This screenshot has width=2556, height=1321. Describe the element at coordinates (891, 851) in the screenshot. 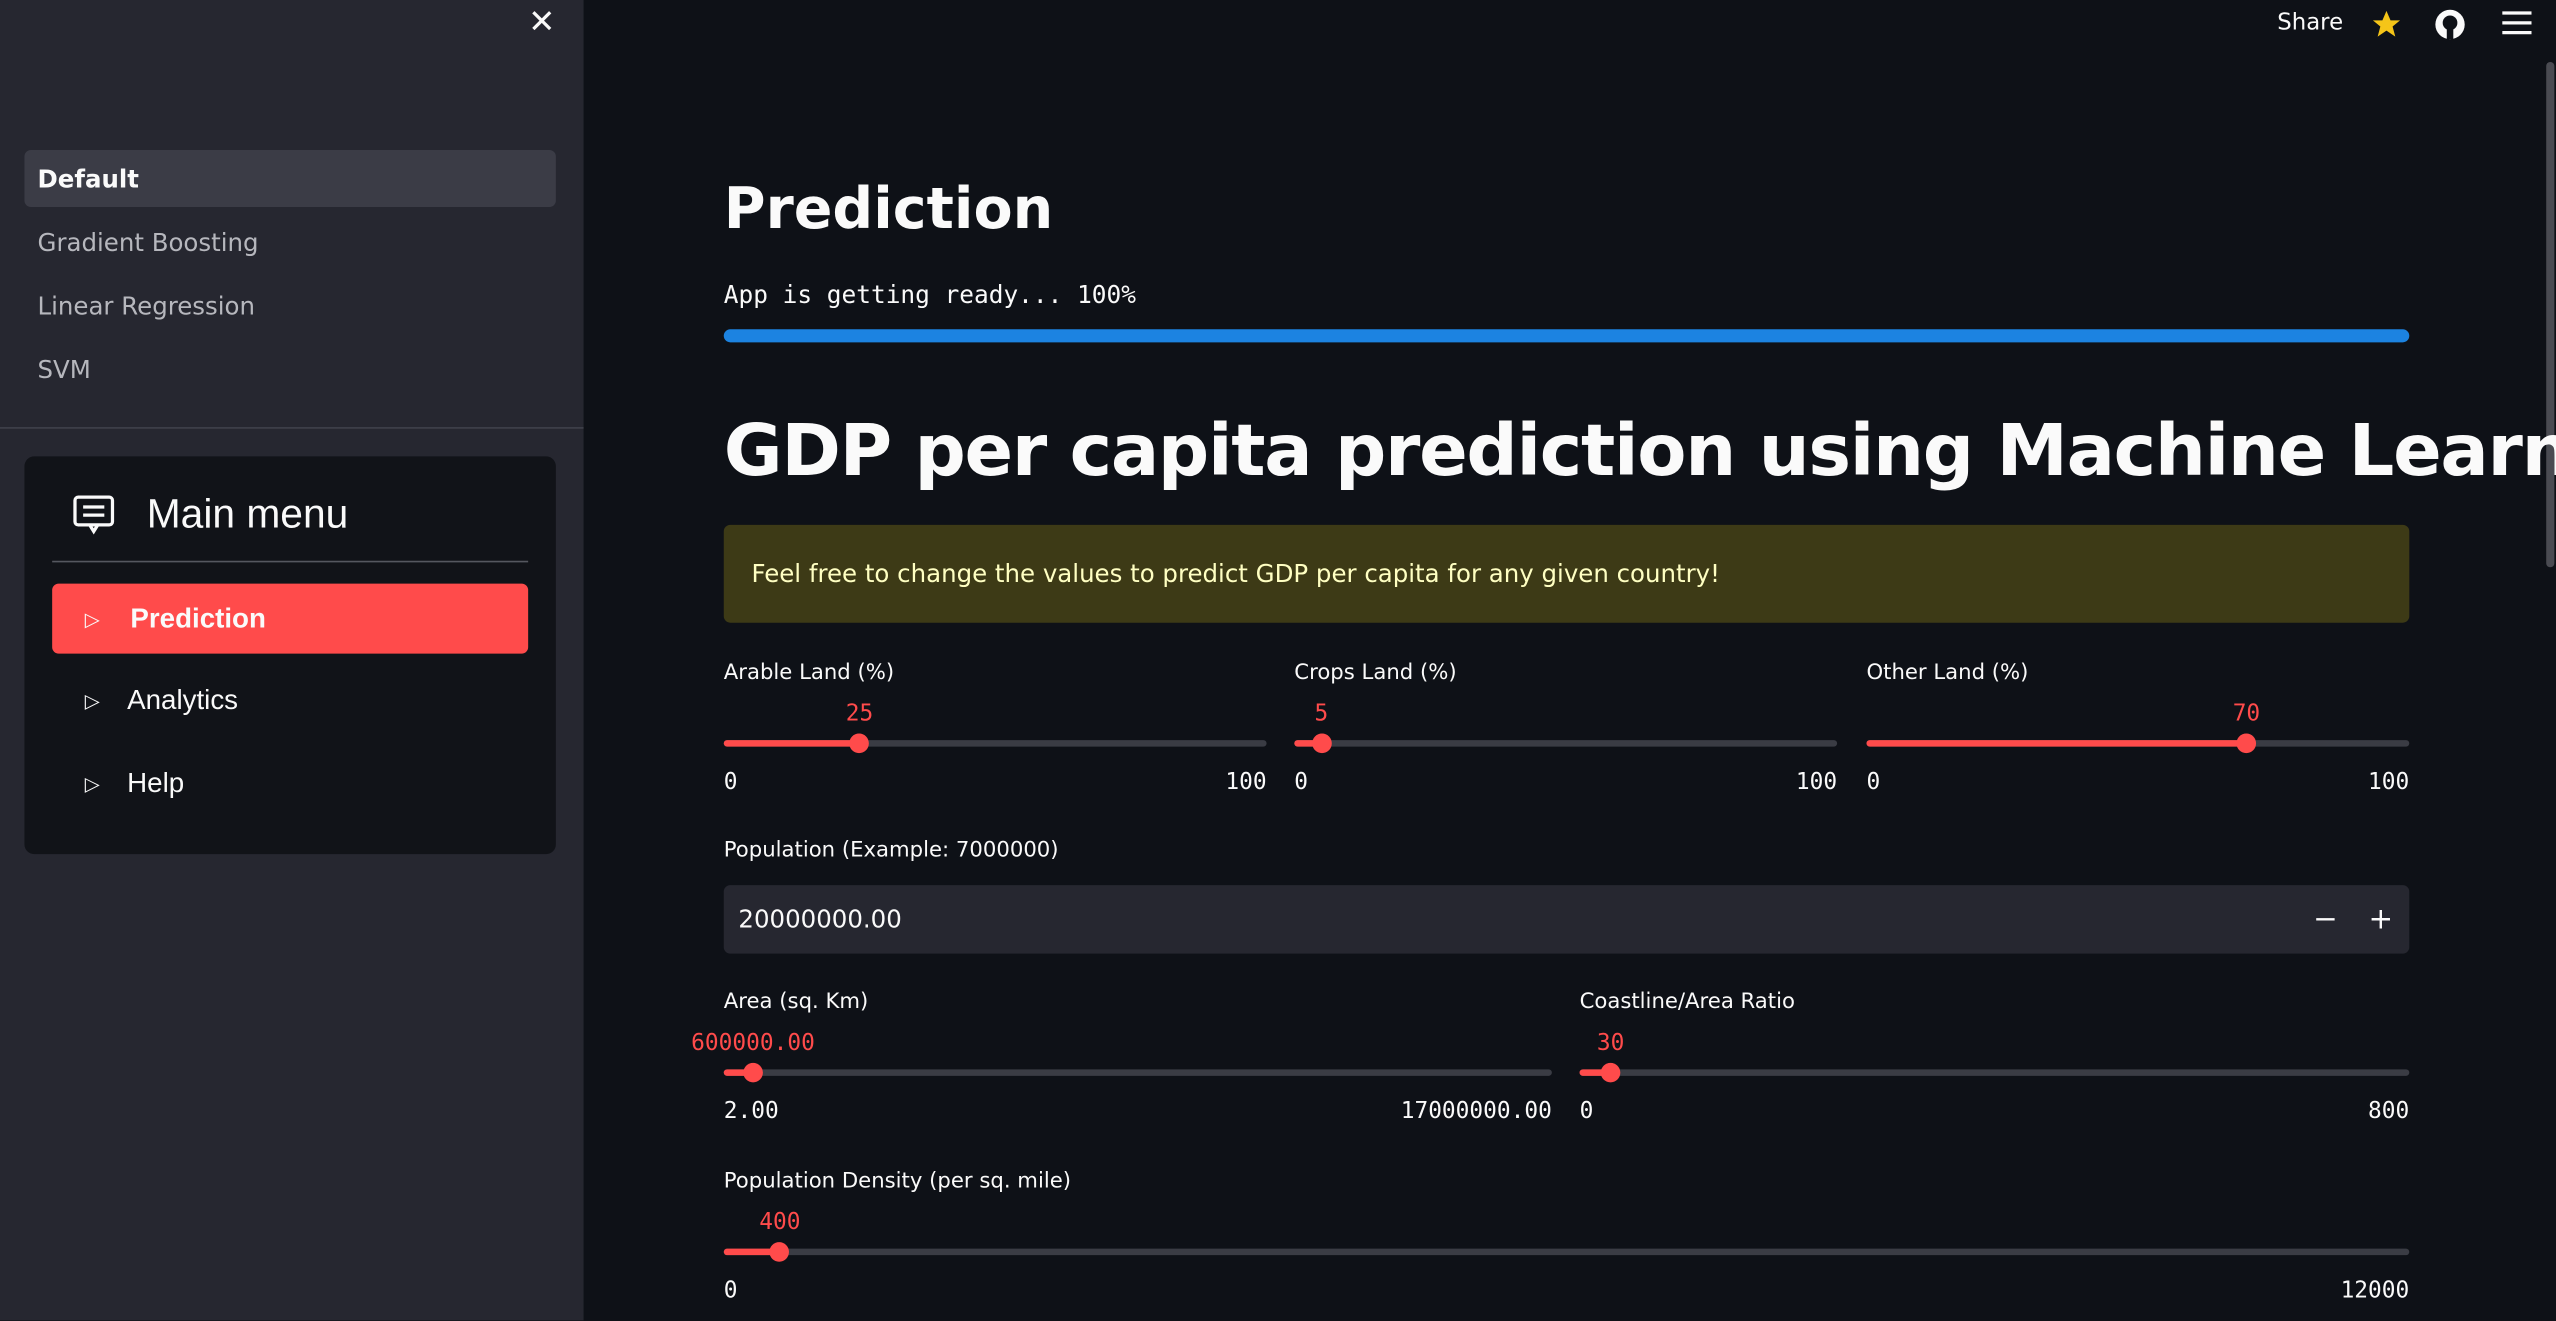

I see `input-label: Population (Example: 7000000)` at that location.